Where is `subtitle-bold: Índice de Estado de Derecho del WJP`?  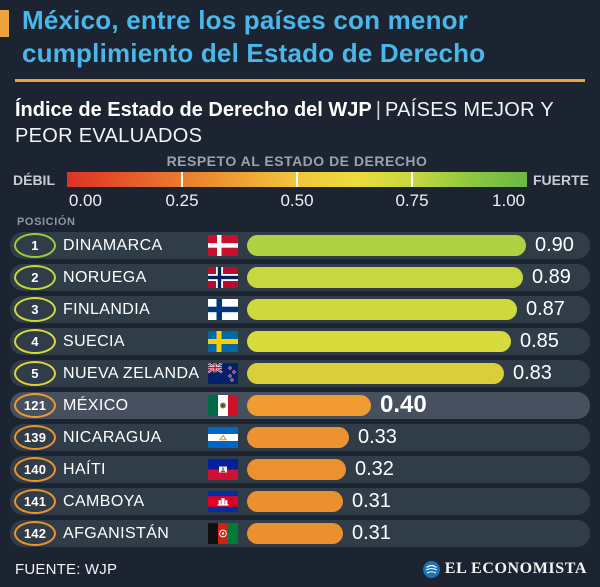 subtitle-bold: Índice de Estado de Derecho del WJP is located at coordinates (193, 110).